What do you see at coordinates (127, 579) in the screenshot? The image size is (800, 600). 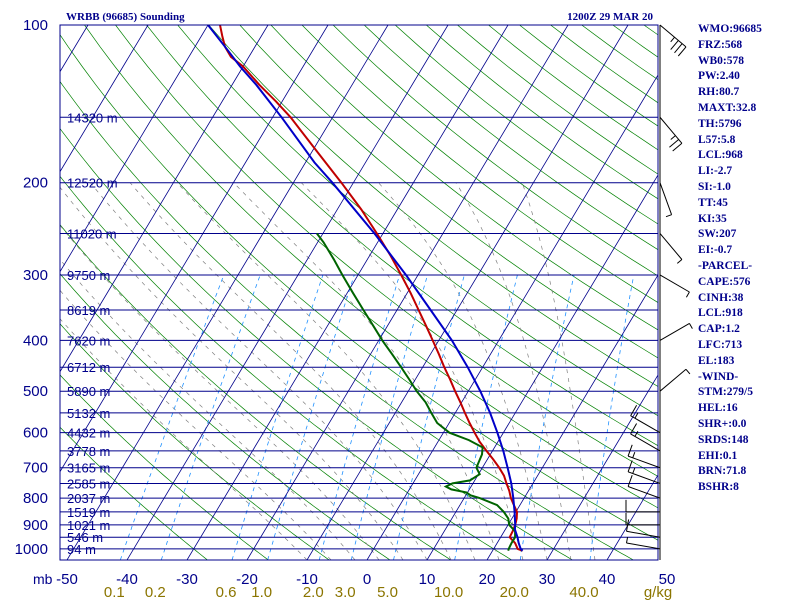 I see `temperature-tick-label: -40` at bounding box center [127, 579].